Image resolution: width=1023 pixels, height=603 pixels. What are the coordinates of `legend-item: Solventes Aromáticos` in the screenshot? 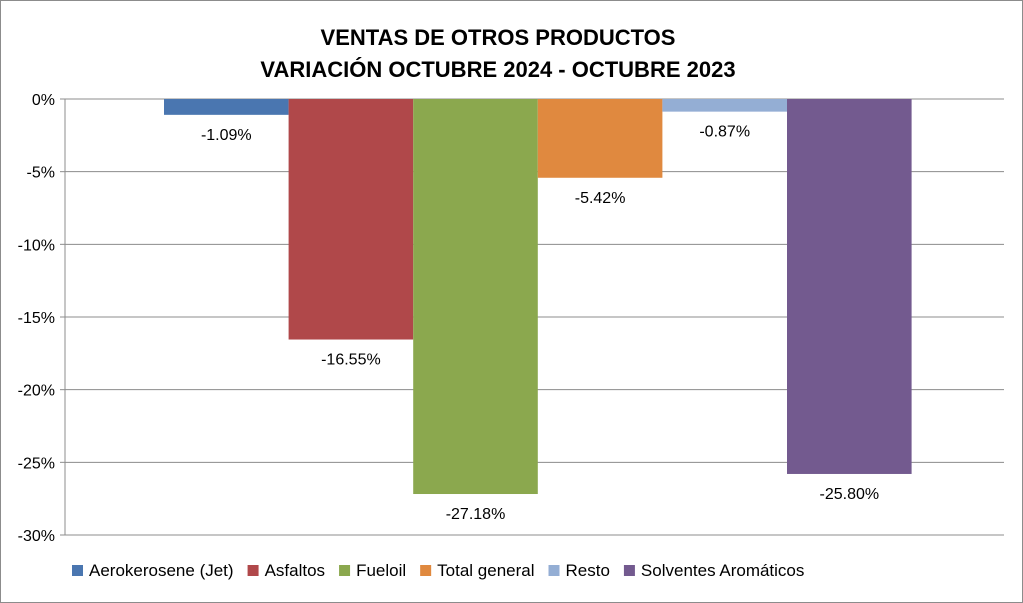 It's located at (713, 570).